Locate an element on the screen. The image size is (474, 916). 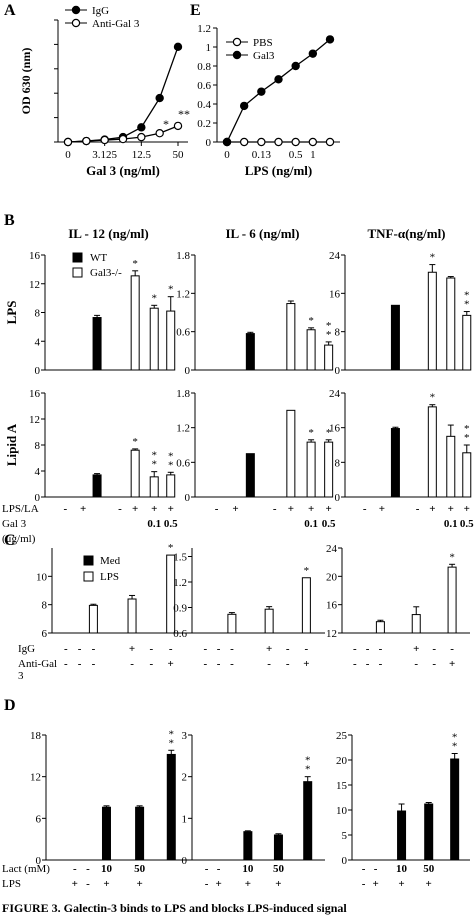
legend-marker is located at coordinates (237, 55).